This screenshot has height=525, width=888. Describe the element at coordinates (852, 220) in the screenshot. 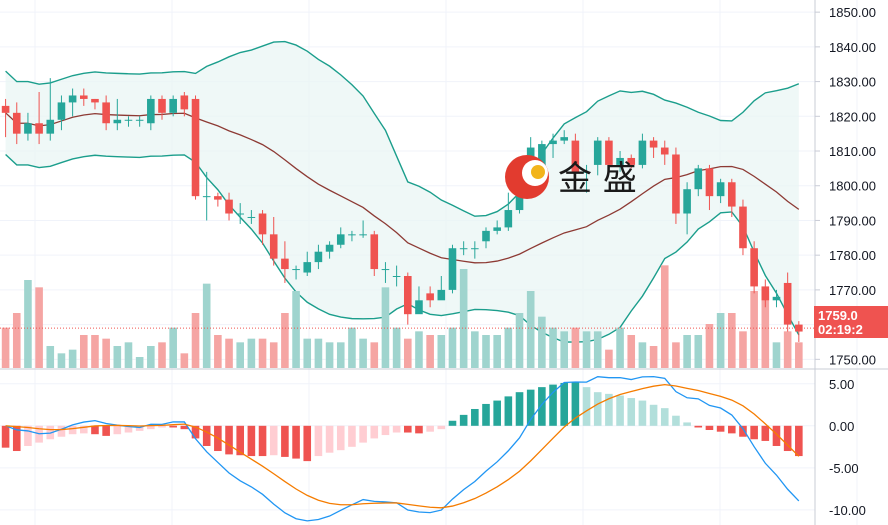

I see `price-tick-label: 1790.00` at that location.